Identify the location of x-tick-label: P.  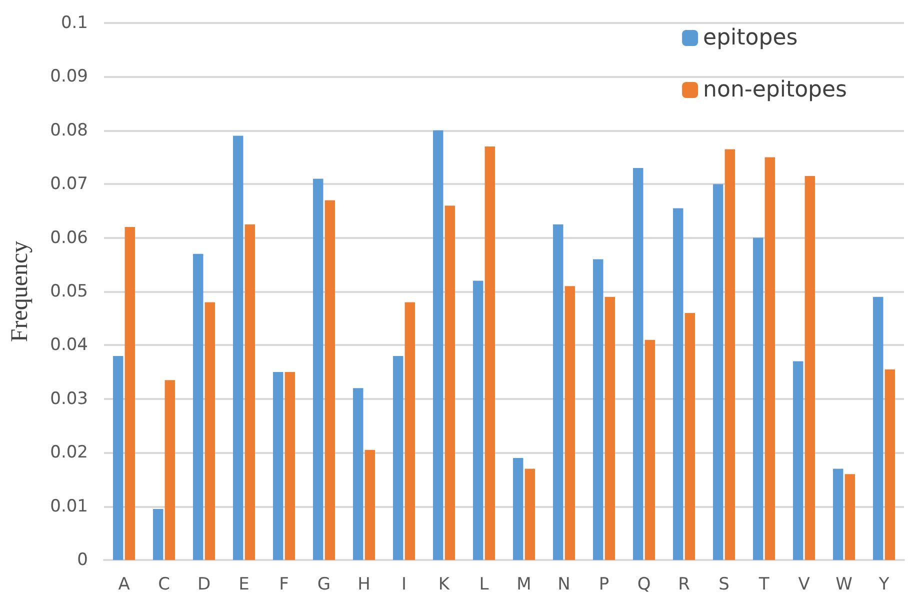
(604, 584).